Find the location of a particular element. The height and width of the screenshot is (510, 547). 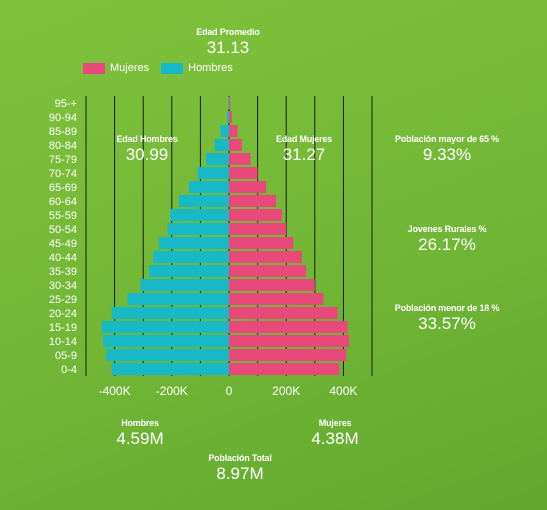

rurales-stat: Jovenes Rurales % 26.17% is located at coordinates (447, 239).